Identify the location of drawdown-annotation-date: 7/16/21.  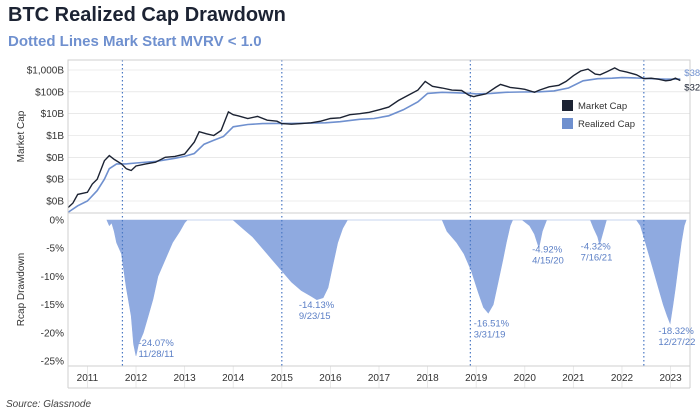
(597, 257).